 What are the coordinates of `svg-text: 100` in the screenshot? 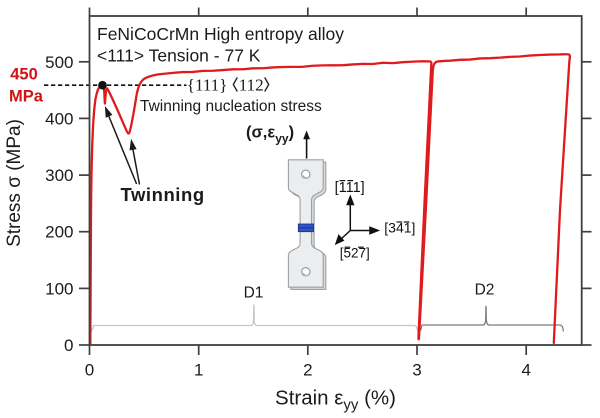 It's located at (59, 288).